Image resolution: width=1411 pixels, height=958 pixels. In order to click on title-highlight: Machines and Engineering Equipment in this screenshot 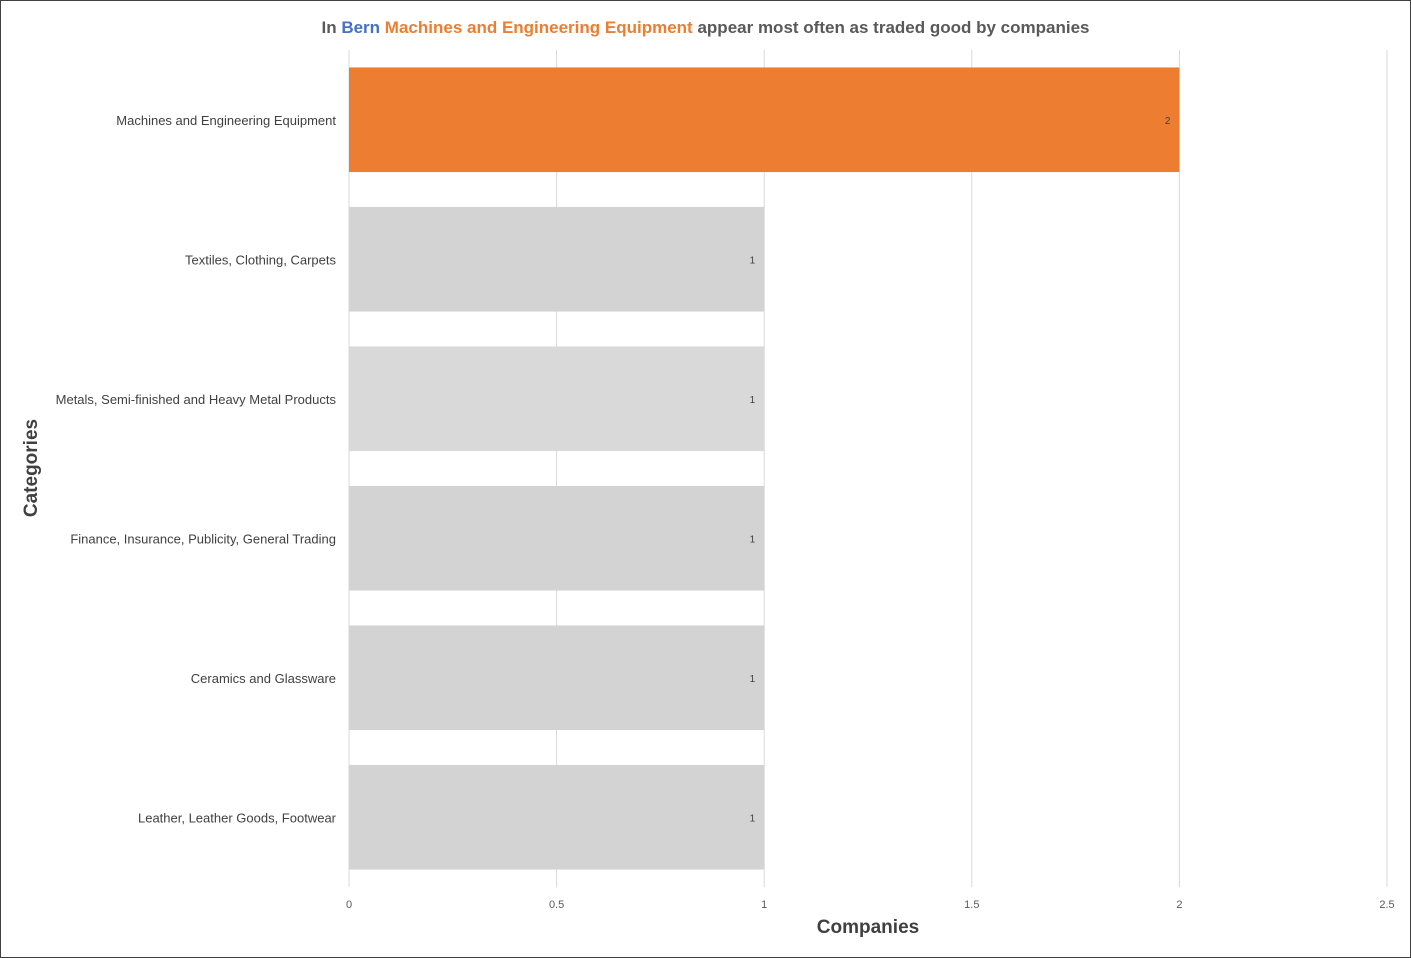, I will do `click(538, 27)`.